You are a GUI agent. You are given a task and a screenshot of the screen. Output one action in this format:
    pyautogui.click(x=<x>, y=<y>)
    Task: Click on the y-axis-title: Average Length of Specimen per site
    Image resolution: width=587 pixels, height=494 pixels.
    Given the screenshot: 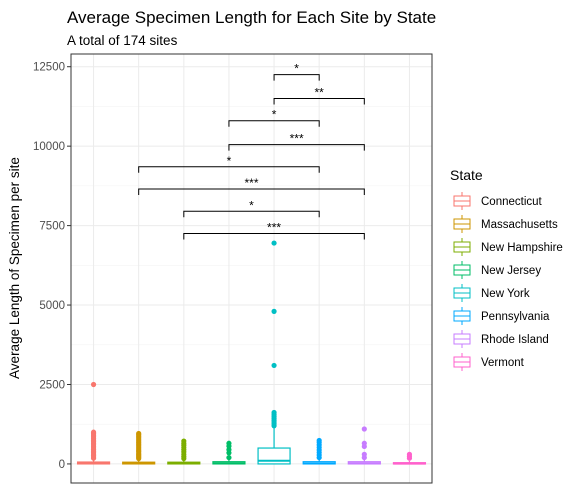 What is the action you would take?
    pyautogui.click(x=14, y=268)
    